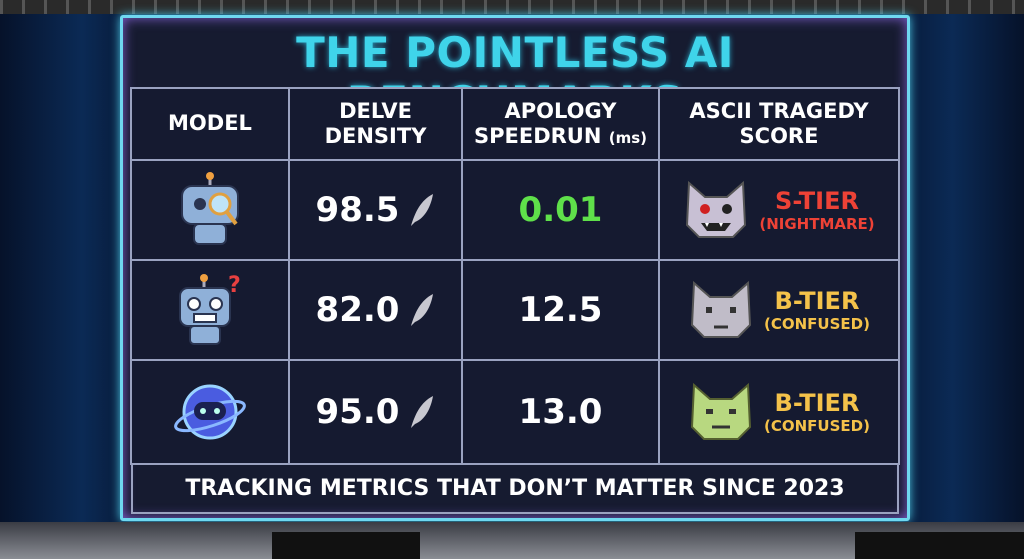 The width and height of the screenshot is (1024, 559). Describe the element at coordinates (357, 310) in the screenshot. I see `delve-value: 82.0` at that location.